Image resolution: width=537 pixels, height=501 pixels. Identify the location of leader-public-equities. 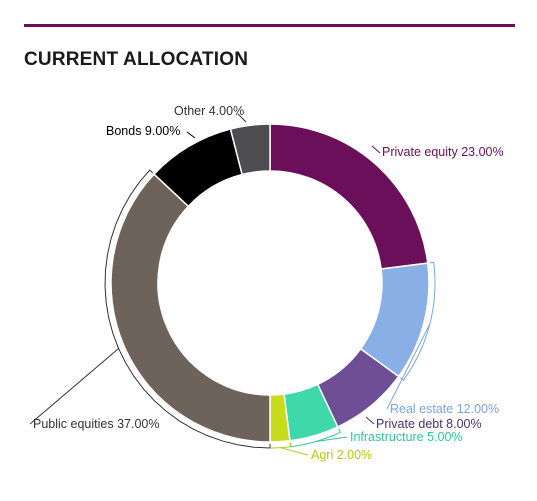
(74, 386).